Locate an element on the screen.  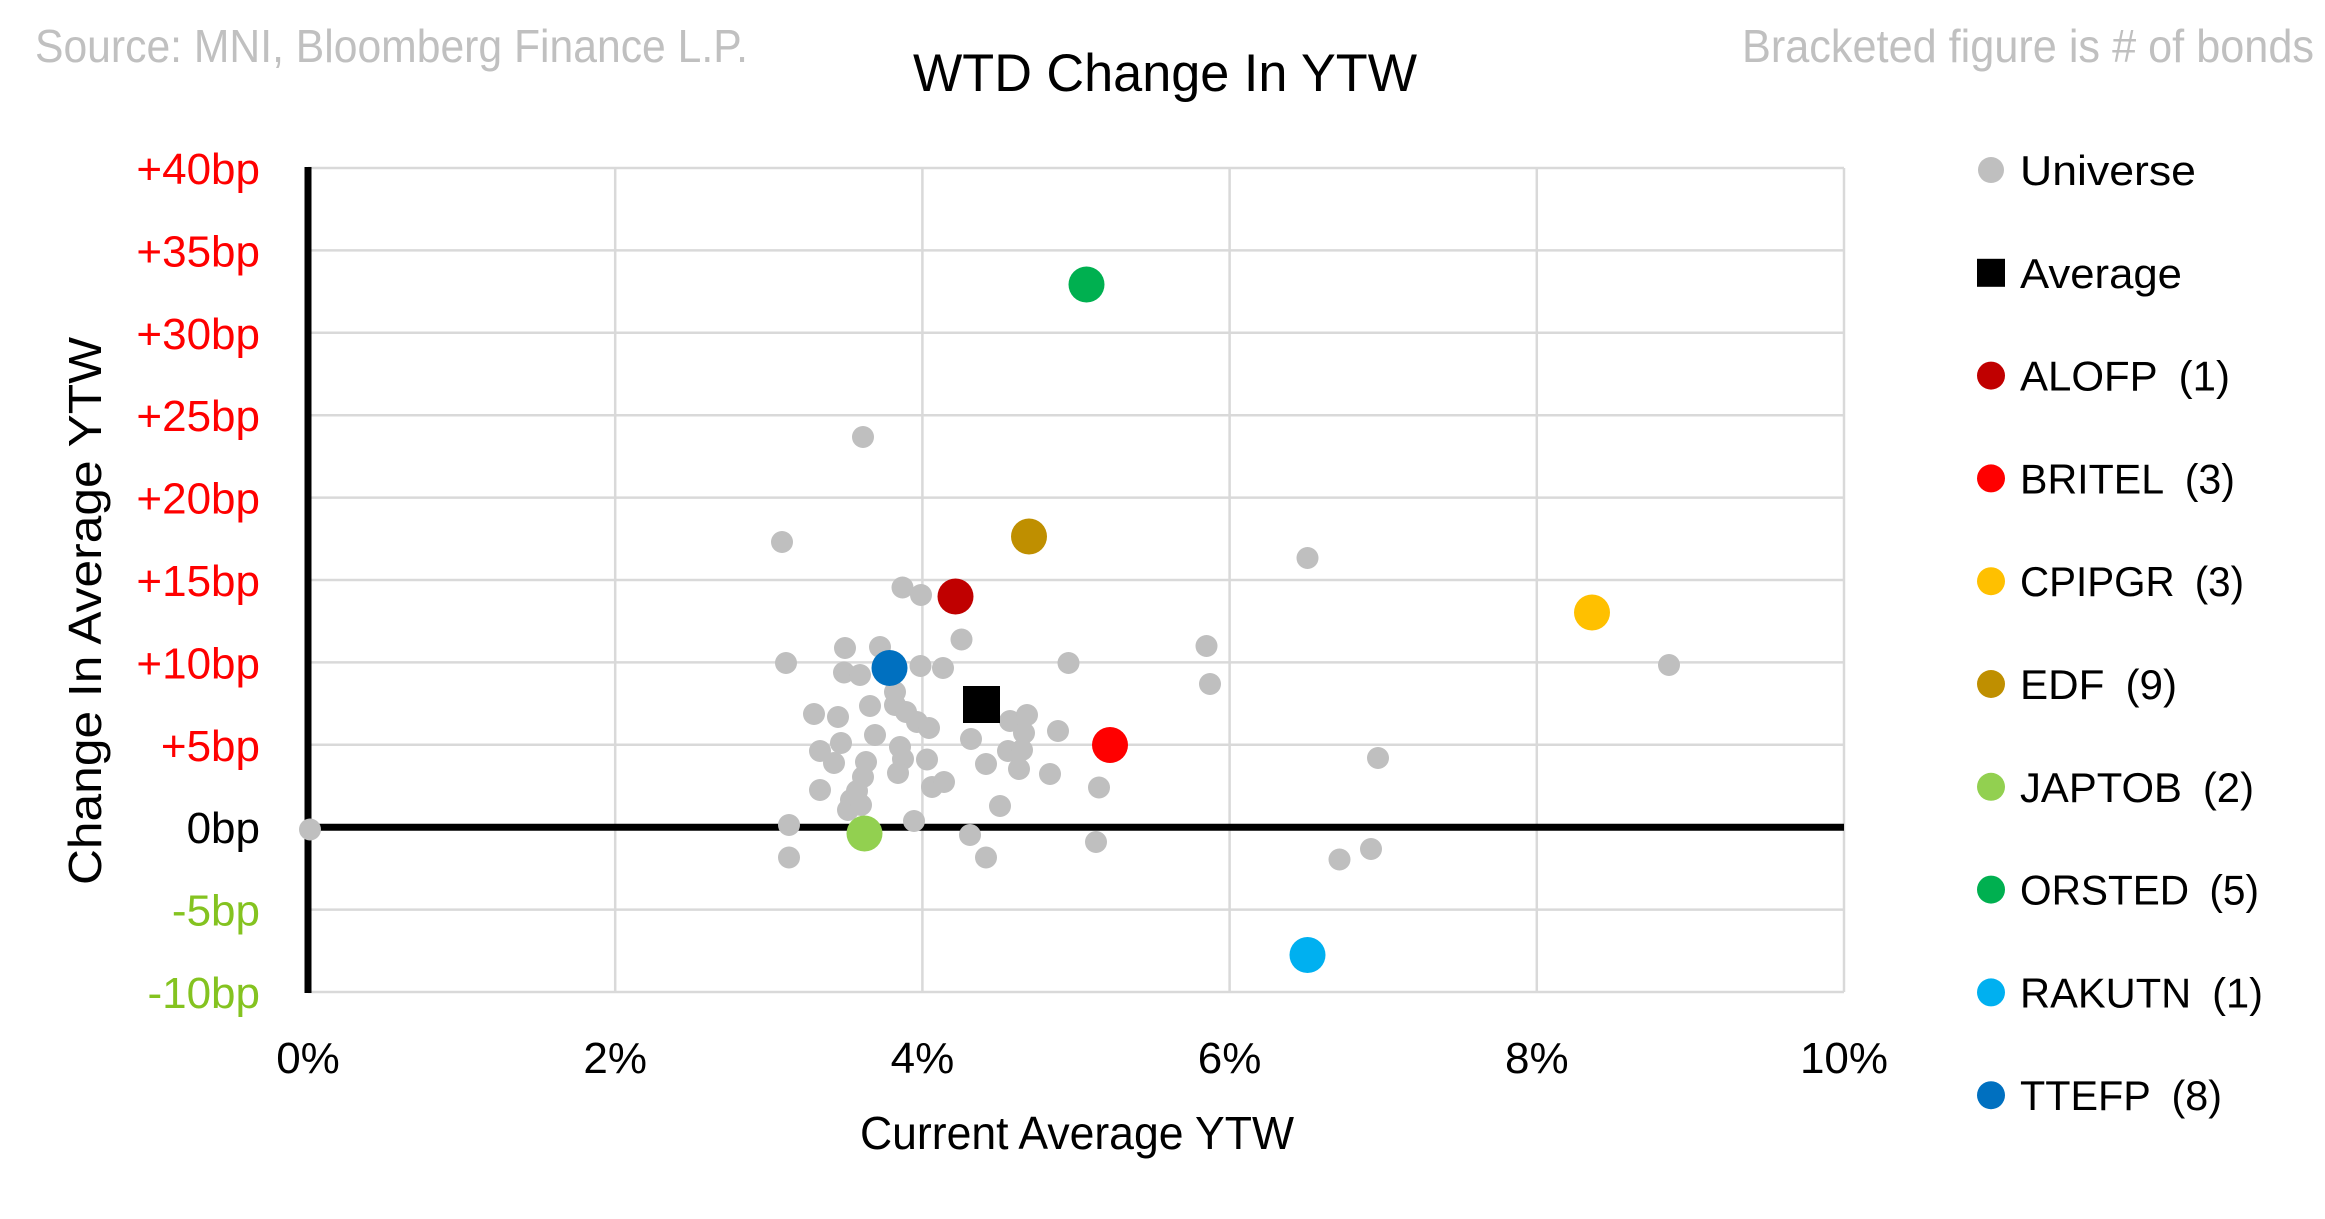
svg-text: -10bp is located at coordinates (203, 993).